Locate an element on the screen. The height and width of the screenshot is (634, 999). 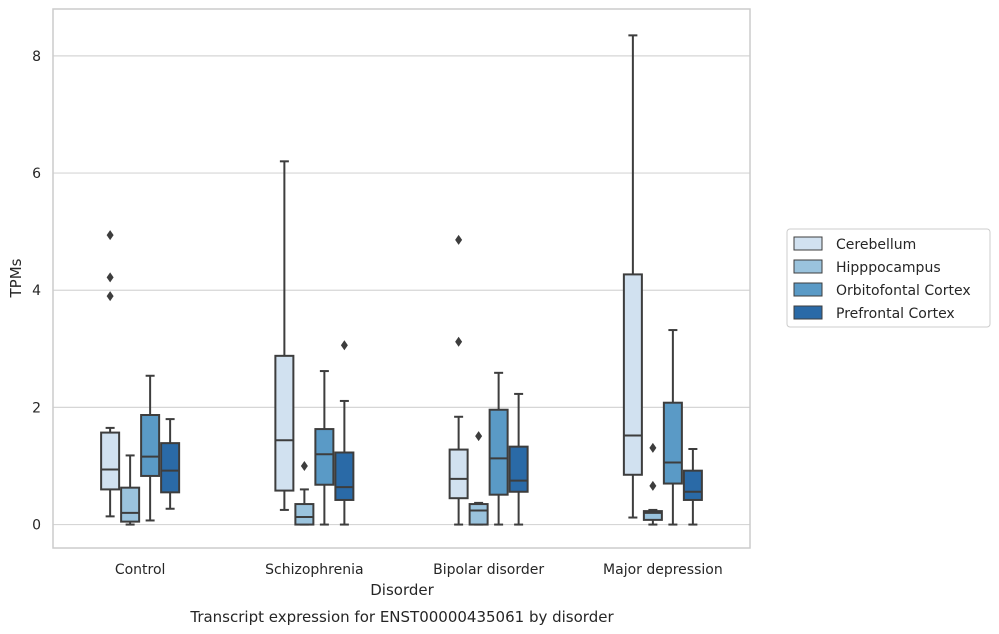
y-tick-labels: 0 2 4 6 8 is located at coordinates (36, 291).